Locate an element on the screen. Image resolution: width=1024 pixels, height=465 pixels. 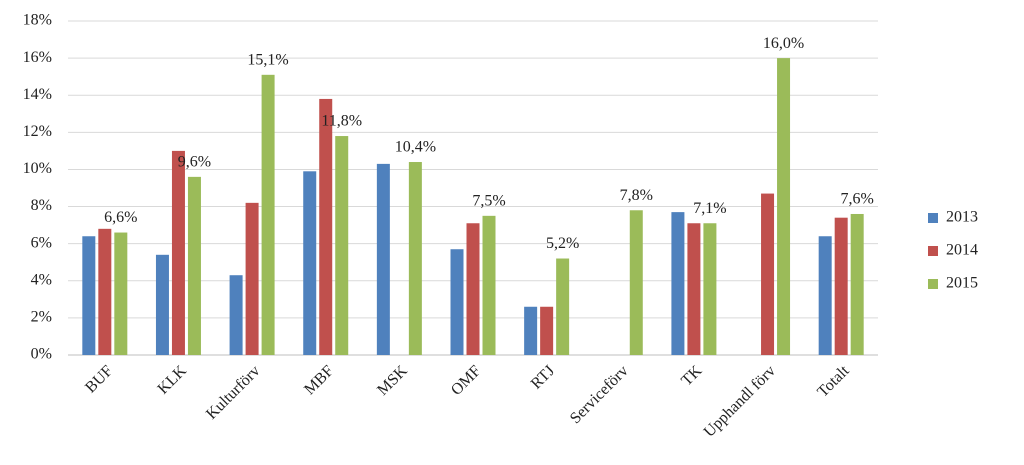
value-label: 5,2% is located at coordinates (562, 243).